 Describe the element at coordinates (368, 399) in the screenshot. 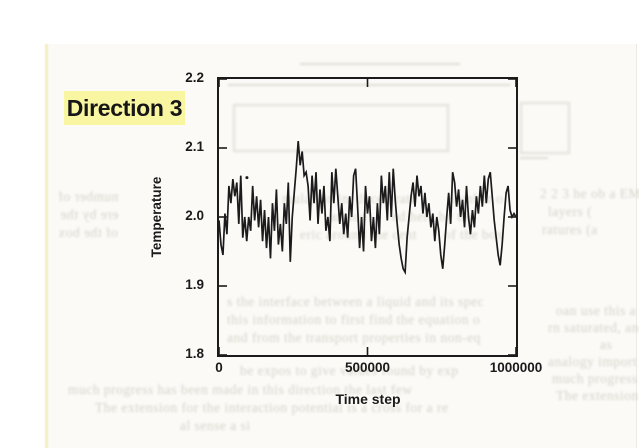

I see `x-axis-title: Time step` at that location.